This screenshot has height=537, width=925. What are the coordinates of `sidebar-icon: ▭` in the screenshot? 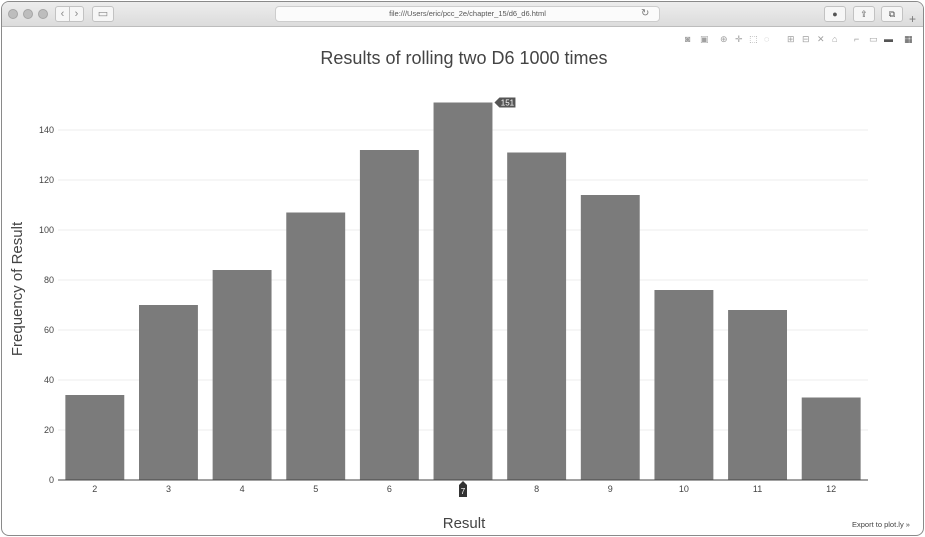 It's located at (103, 14).